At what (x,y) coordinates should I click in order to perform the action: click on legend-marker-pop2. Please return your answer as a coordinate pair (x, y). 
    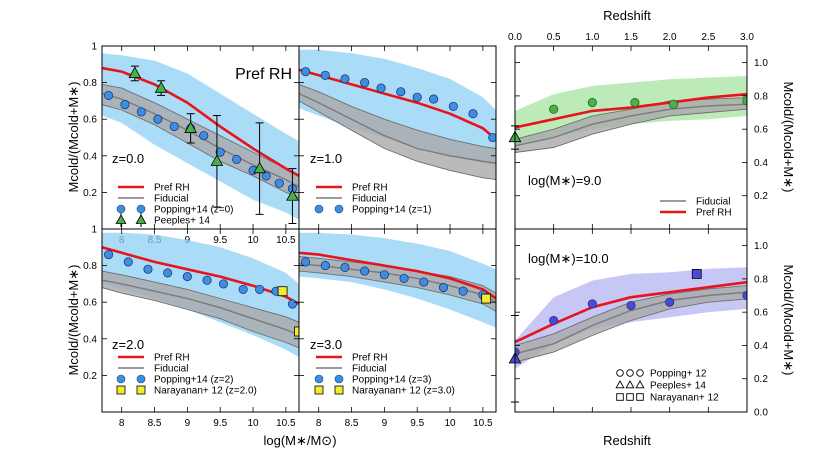
    Looking at the image, I should click on (141, 379).